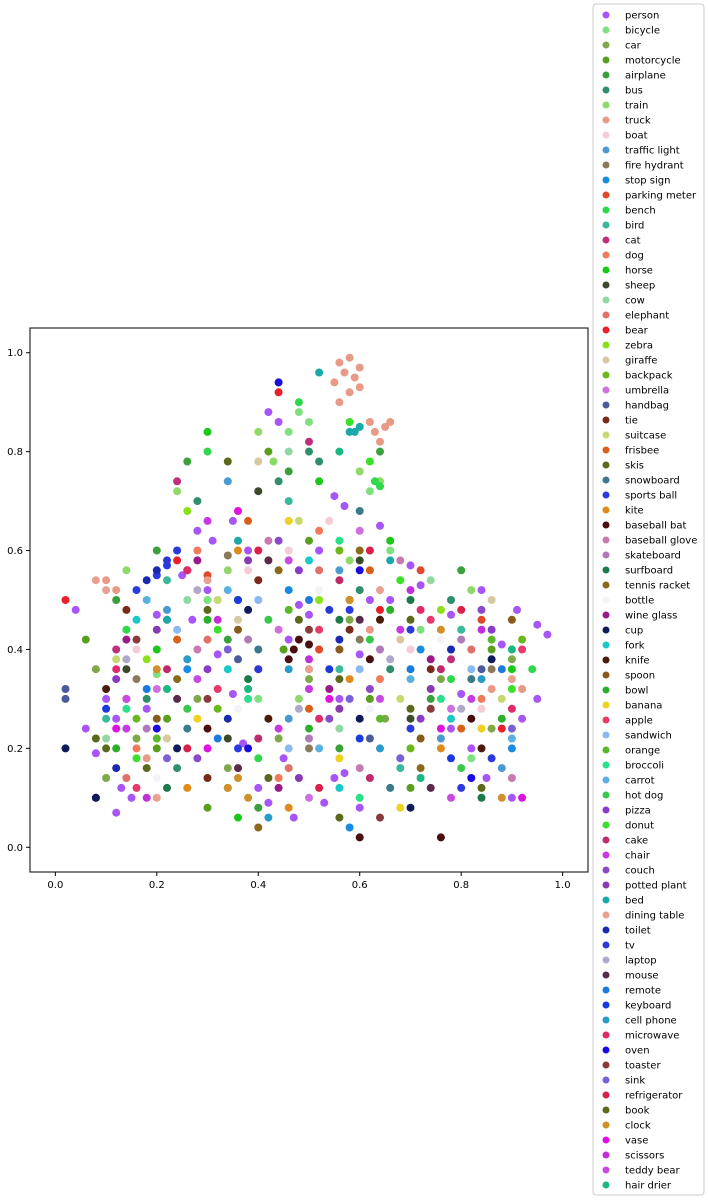 This screenshot has width=708, height=1202. I want to click on series-tv, so click(329, 654).